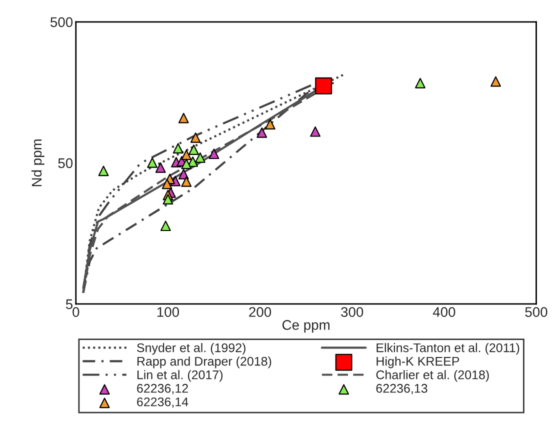  Describe the element at coordinates (536, 312) in the screenshot. I see `x-tick-label: 500` at that location.